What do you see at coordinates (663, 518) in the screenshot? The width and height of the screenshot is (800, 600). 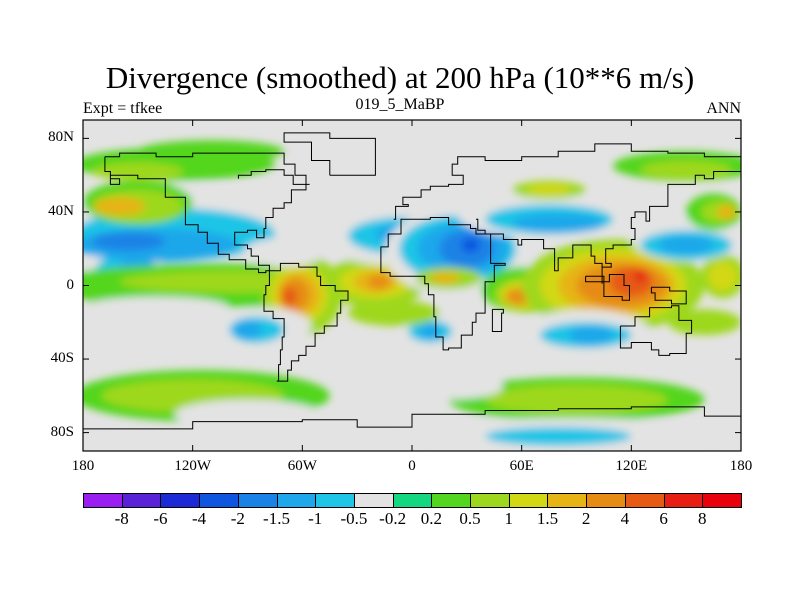 I see `colorbar-label: 6` at bounding box center [663, 518].